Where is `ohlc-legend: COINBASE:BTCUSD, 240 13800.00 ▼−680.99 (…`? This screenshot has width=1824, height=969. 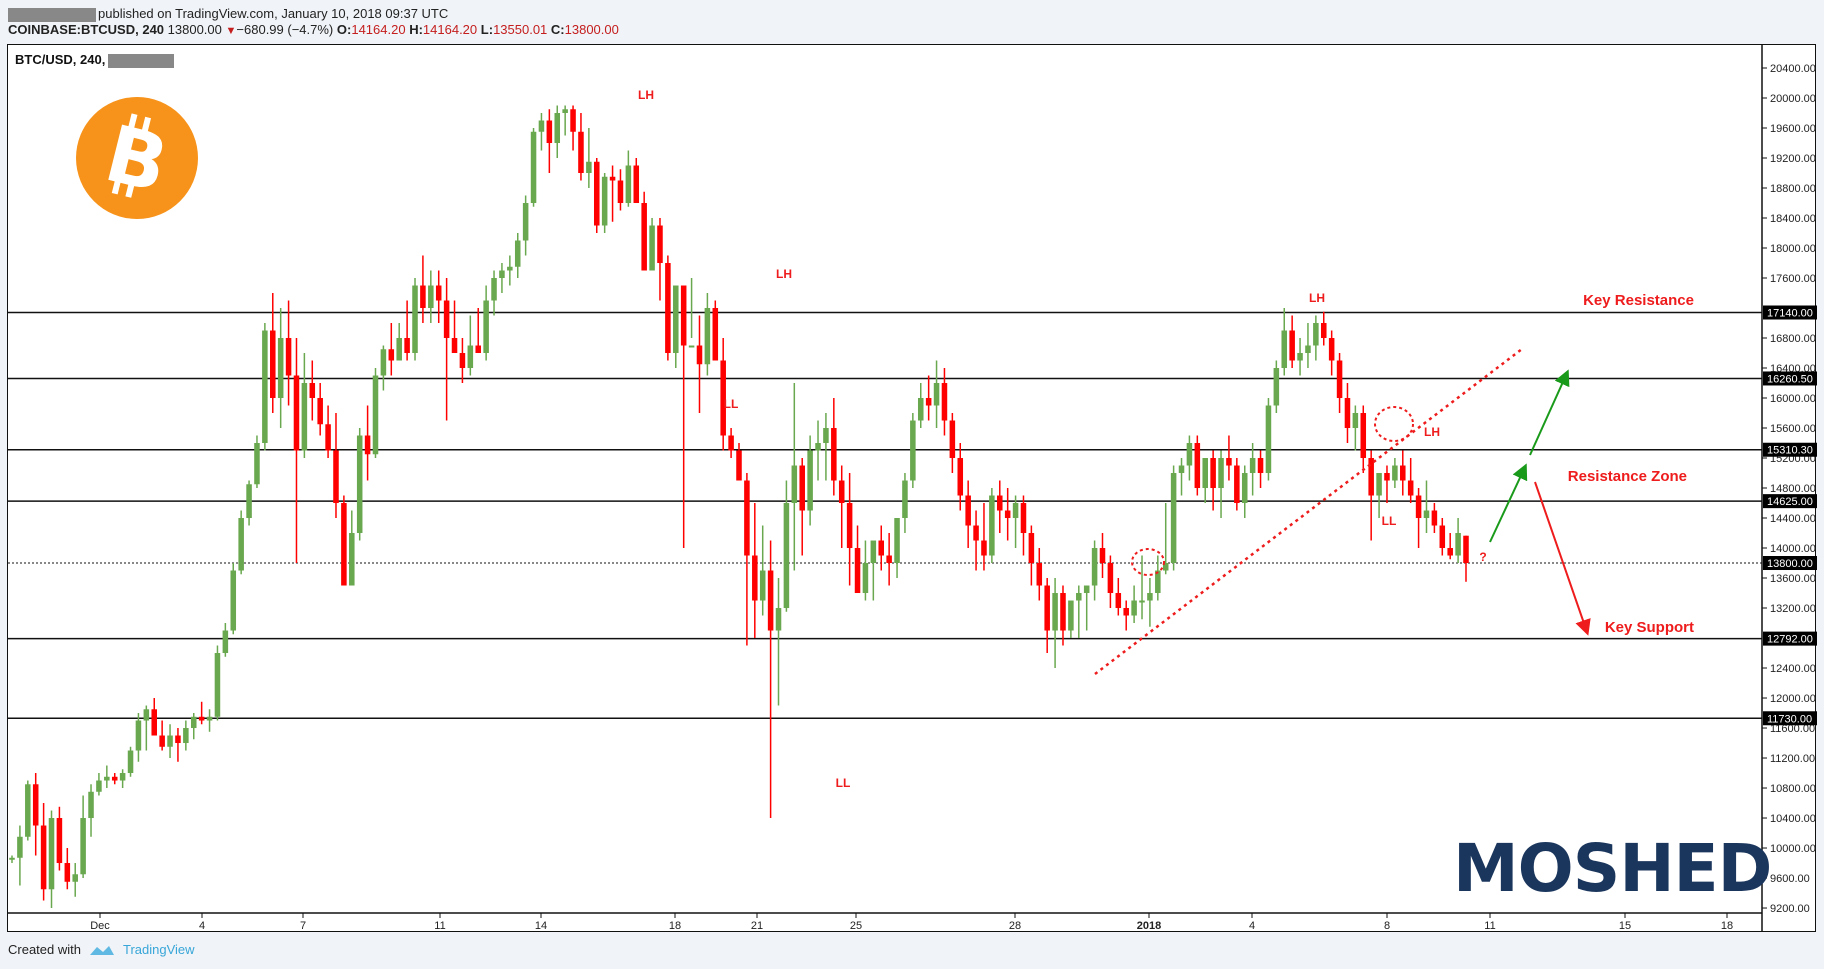 ohlc-legend: COINBASE:BTCUSD, 240 13800.00 ▼−680.99 (… is located at coordinates (313, 30).